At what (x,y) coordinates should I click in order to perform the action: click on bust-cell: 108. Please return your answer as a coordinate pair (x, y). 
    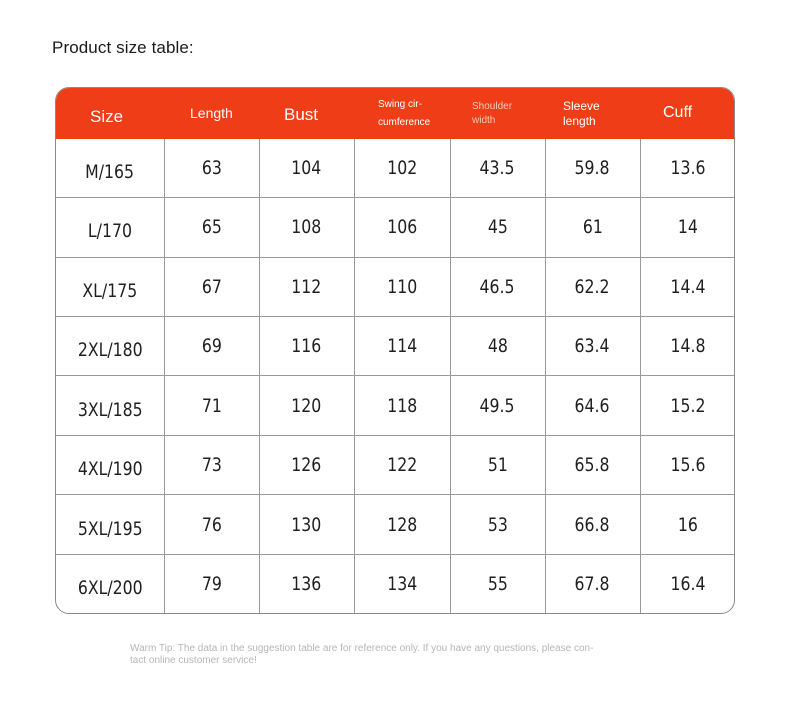
    Looking at the image, I should click on (307, 227).